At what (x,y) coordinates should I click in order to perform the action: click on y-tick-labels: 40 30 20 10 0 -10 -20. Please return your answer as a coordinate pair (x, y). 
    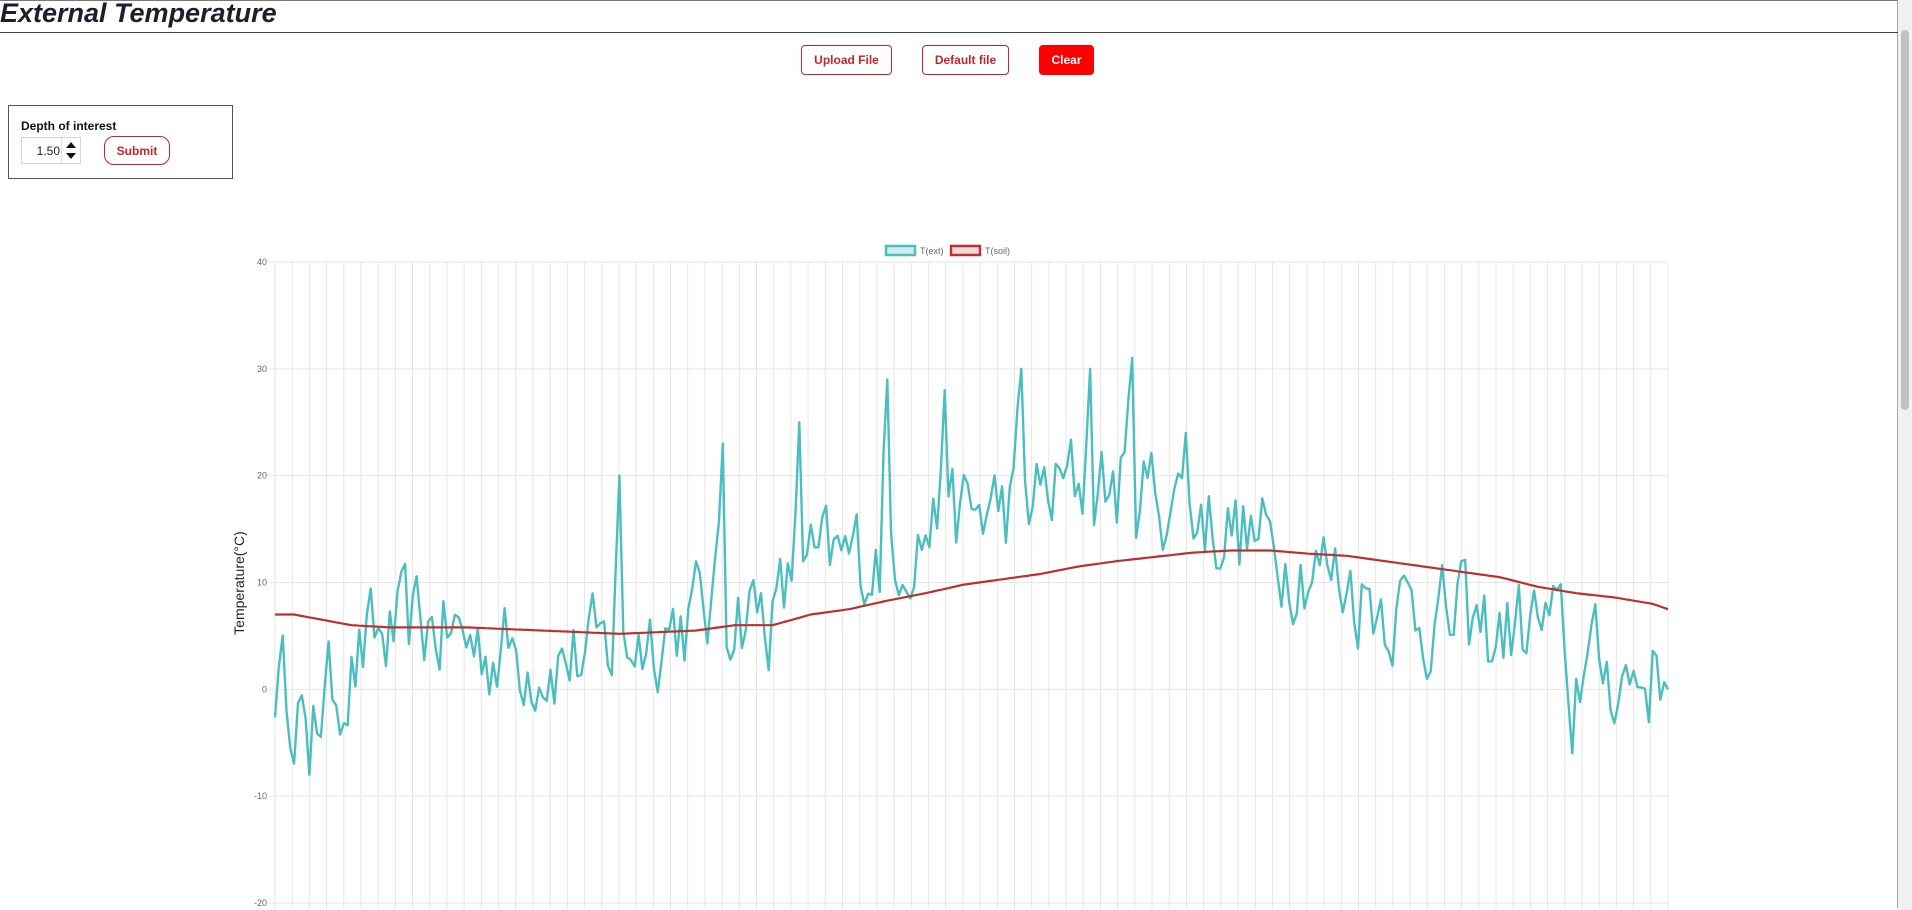
    Looking at the image, I should click on (260, 582).